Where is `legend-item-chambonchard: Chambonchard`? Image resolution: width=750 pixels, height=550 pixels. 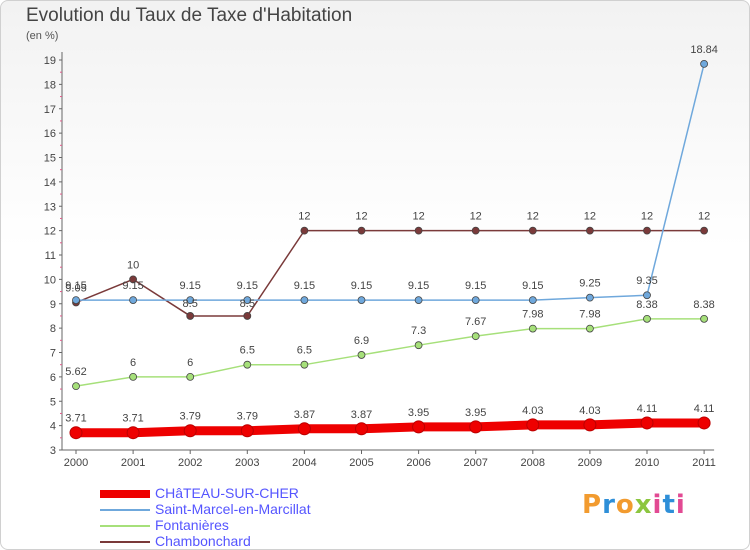
legend-item-chambonchard: Chambonchard is located at coordinates (260, 541).